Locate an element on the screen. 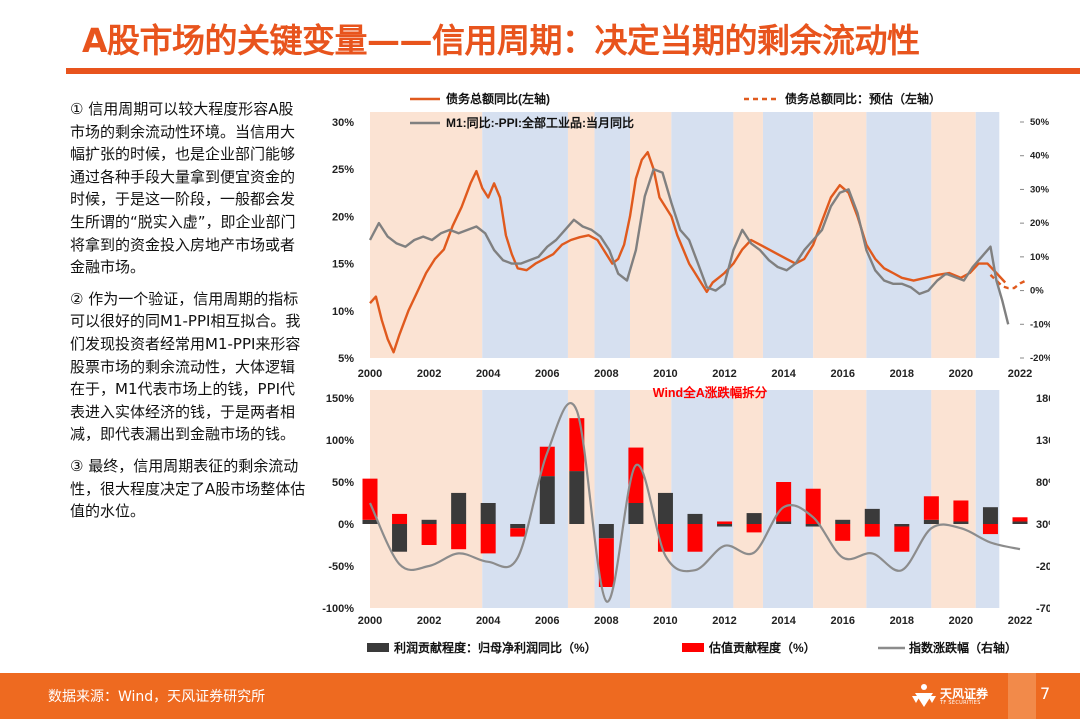 This screenshot has height=719, width=1080. left-axis-tick: 50% is located at coordinates (343, 483).